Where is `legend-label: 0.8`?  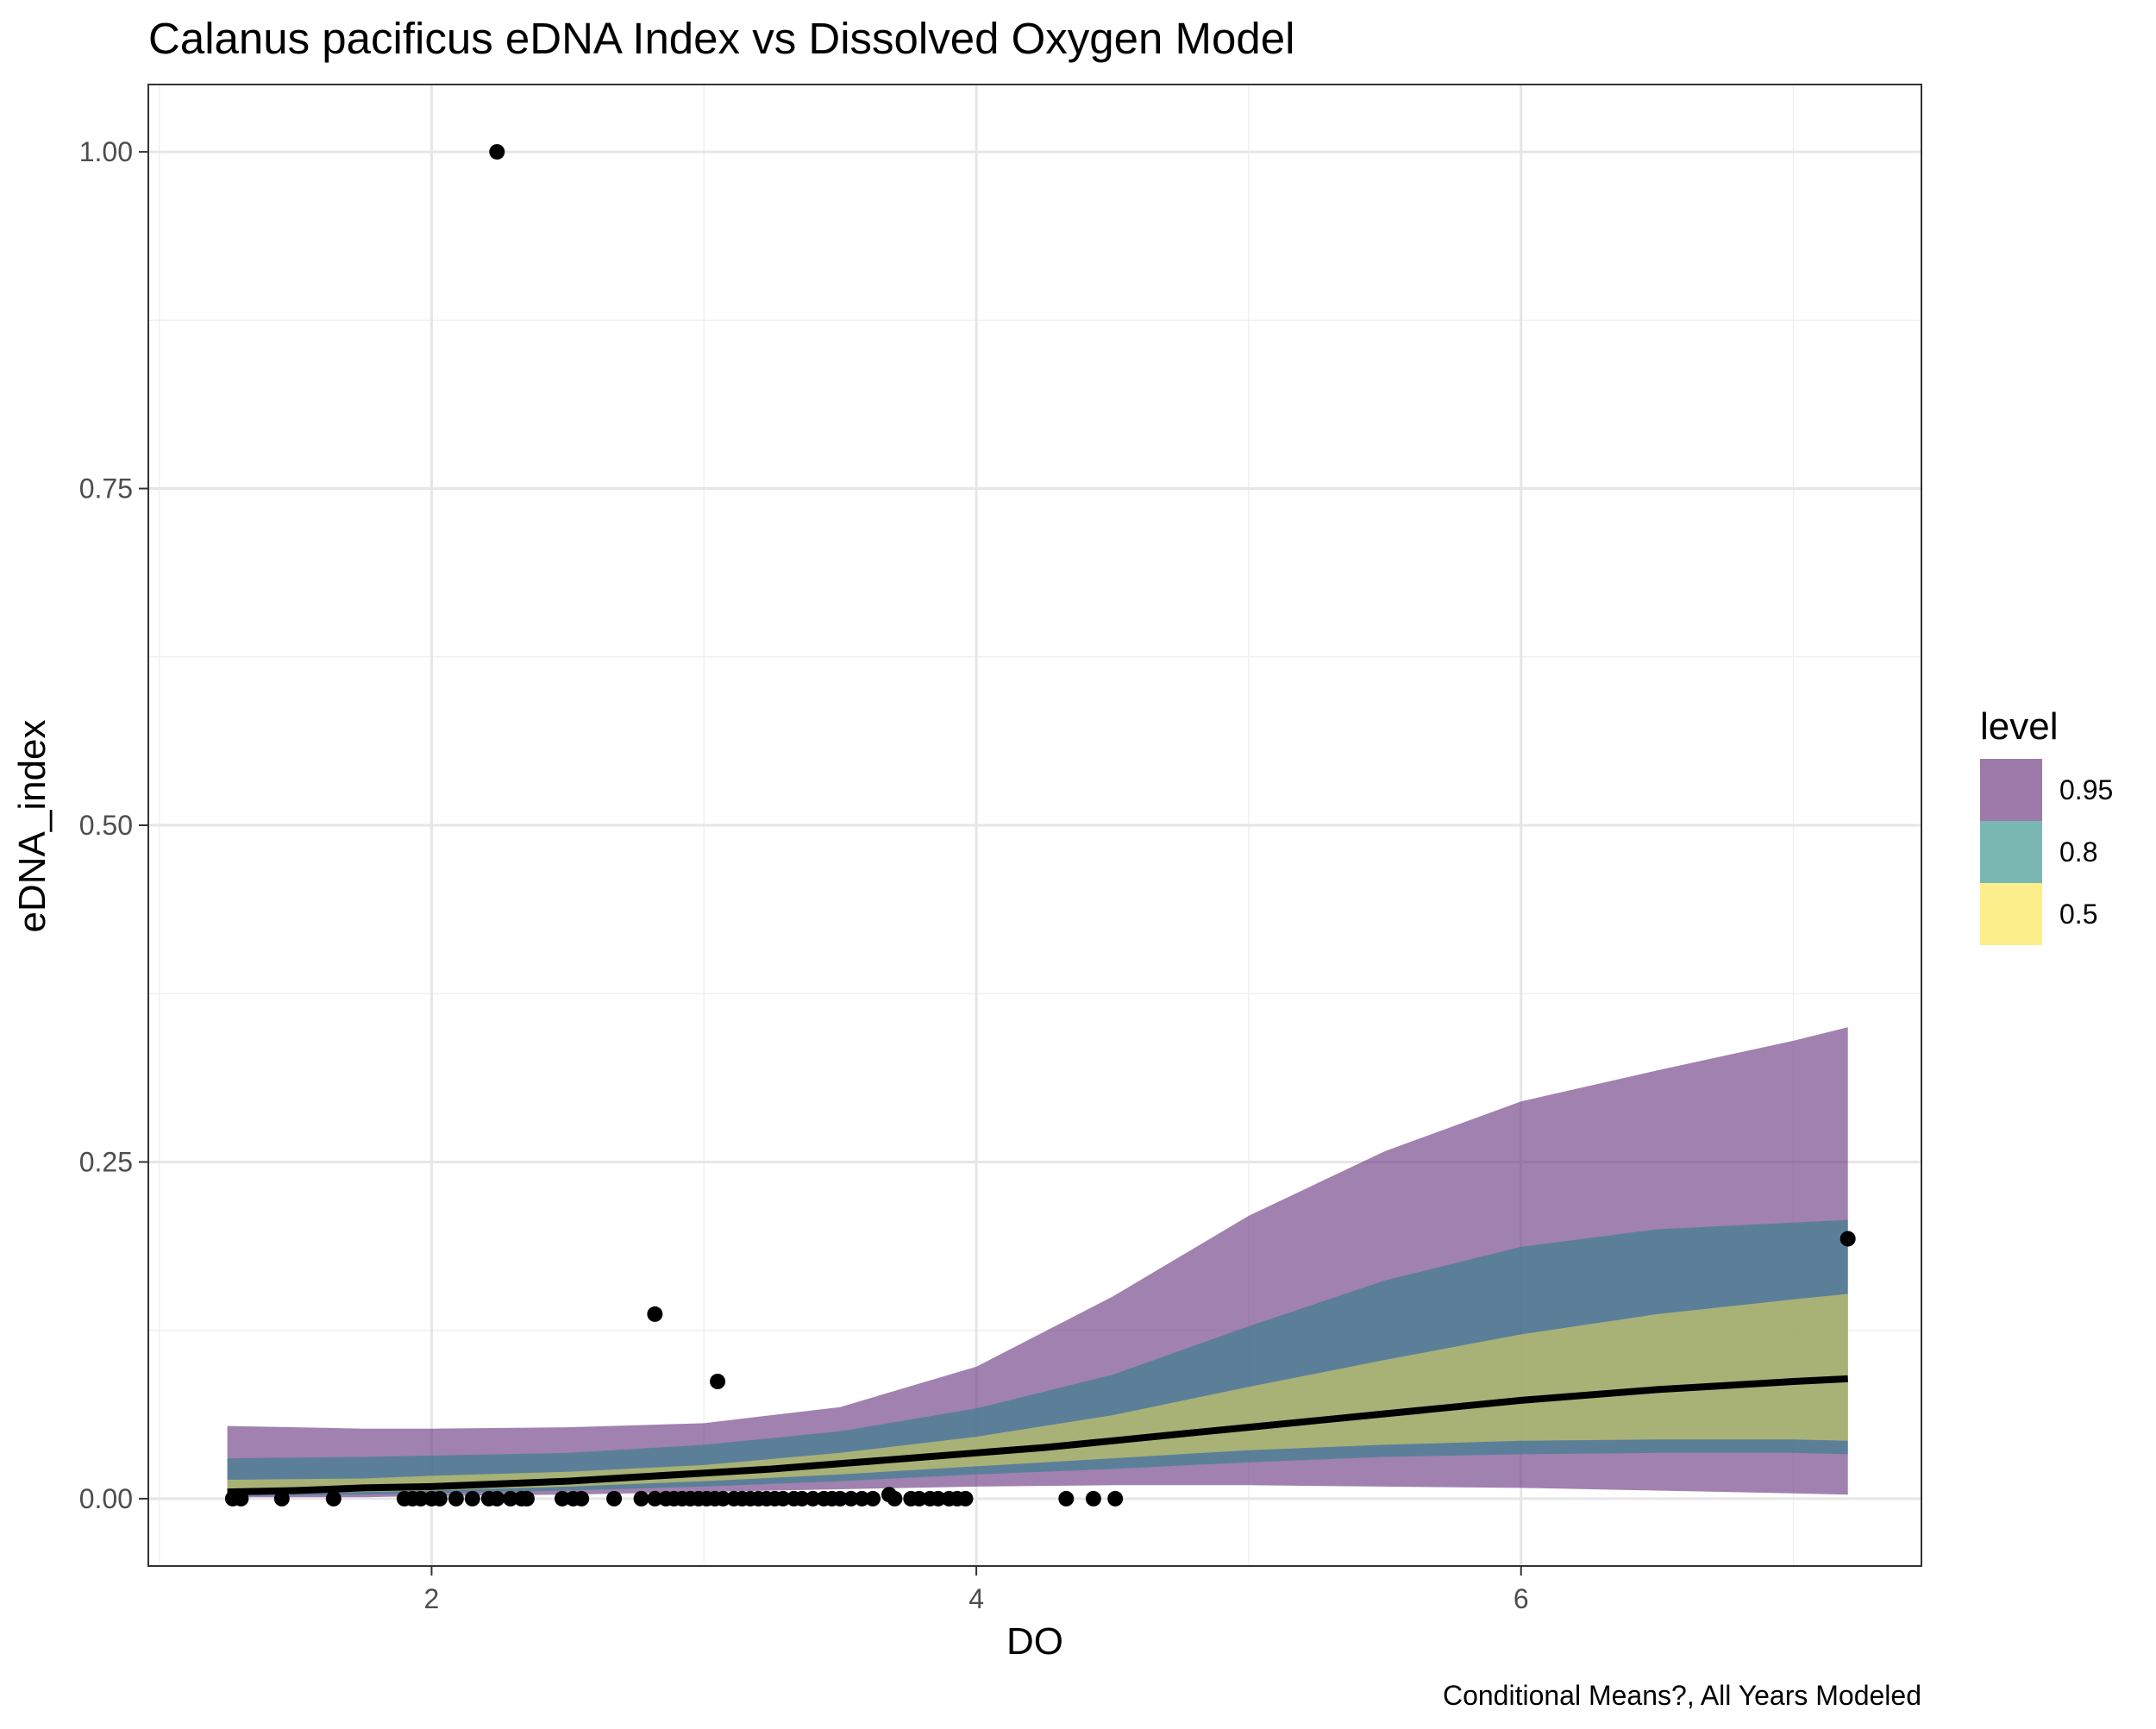 legend-label: 0.8 is located at coordinates (2078, 852).